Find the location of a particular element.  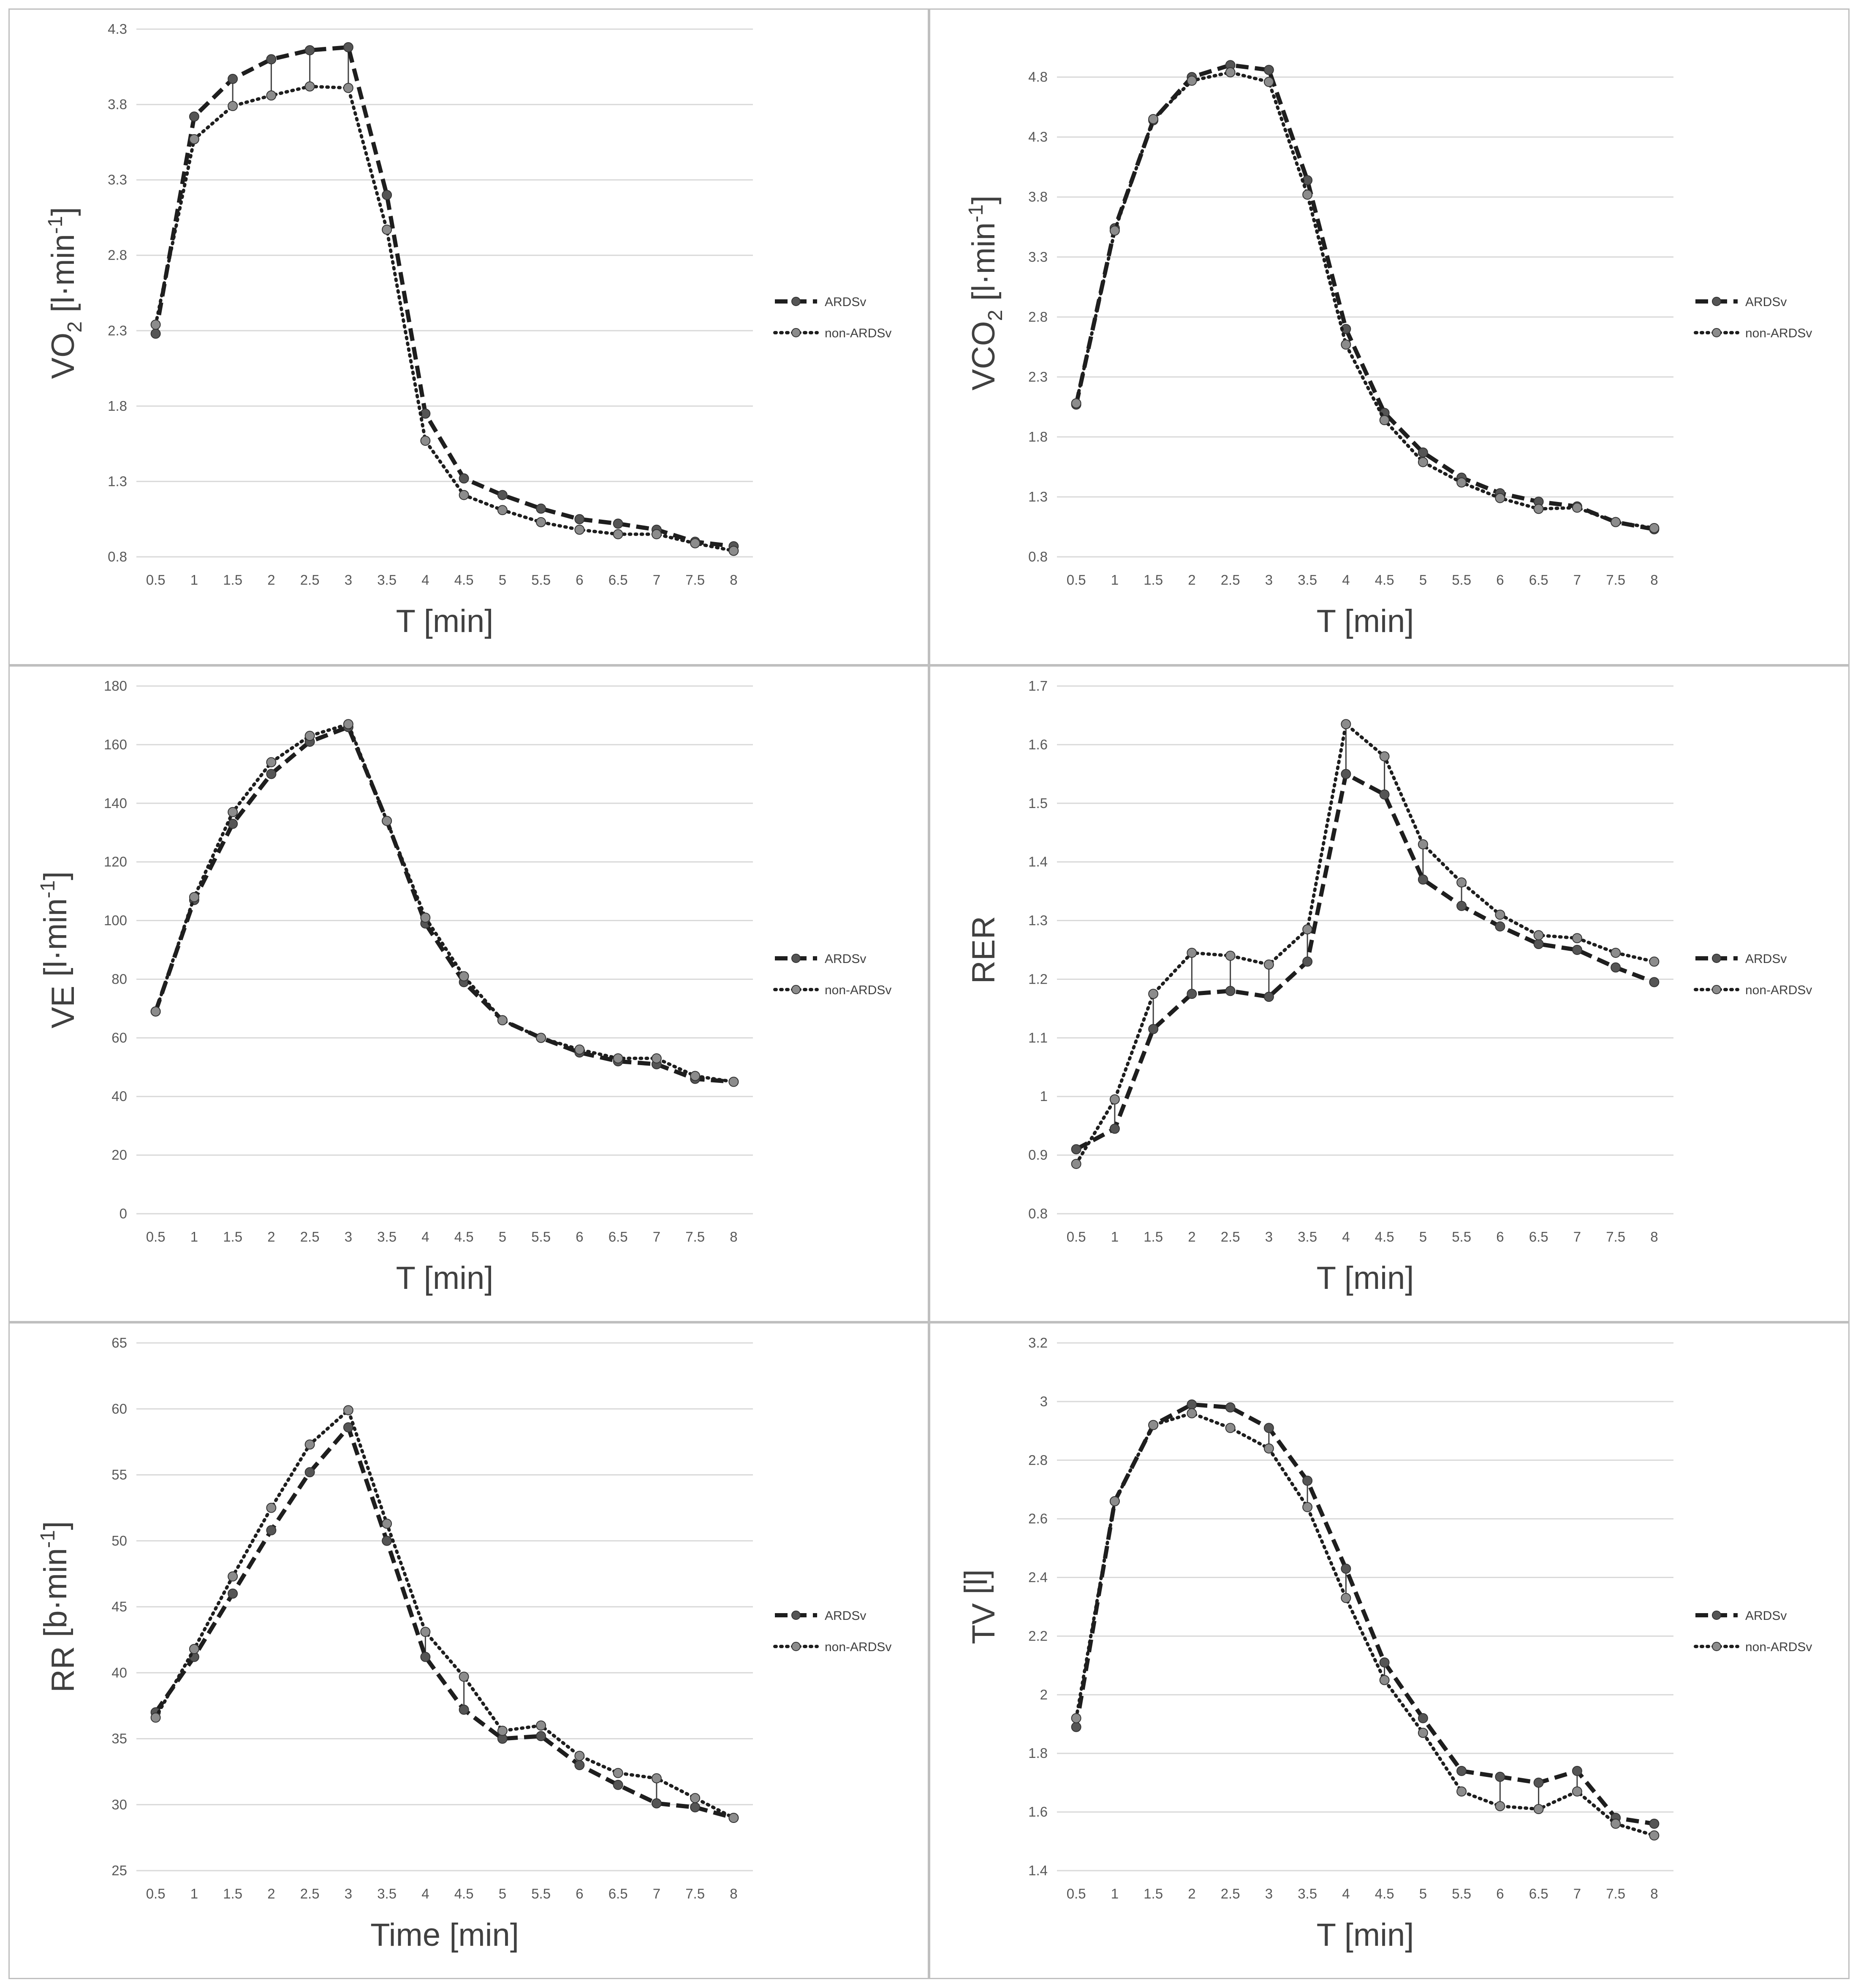

ve-series-line-non-ardsv is located at coordinates (445, 903).